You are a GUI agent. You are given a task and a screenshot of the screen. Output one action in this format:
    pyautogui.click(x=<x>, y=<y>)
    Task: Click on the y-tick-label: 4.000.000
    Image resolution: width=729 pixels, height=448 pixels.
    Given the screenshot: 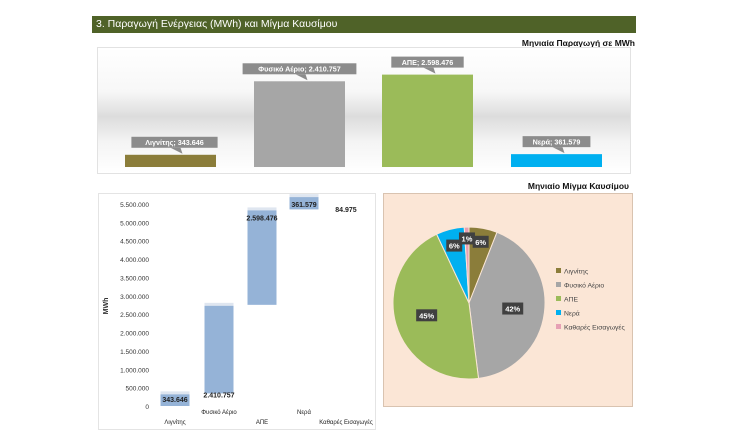 What is the action you would take?
    pyautogui.click(x=134, y=260)
    